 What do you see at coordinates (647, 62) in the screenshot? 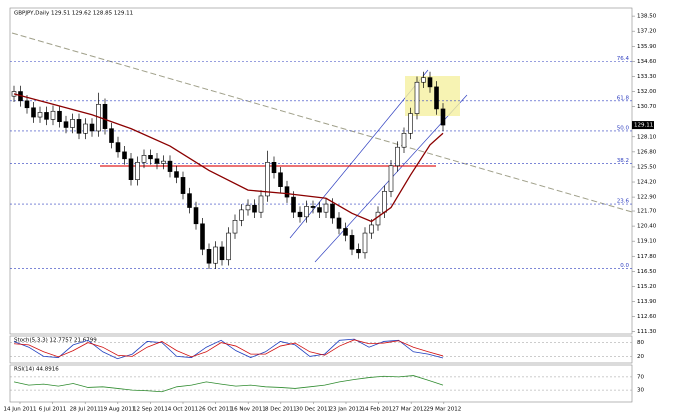
I see `y-tick-label: 134.60` at bounding box center [647, 62].